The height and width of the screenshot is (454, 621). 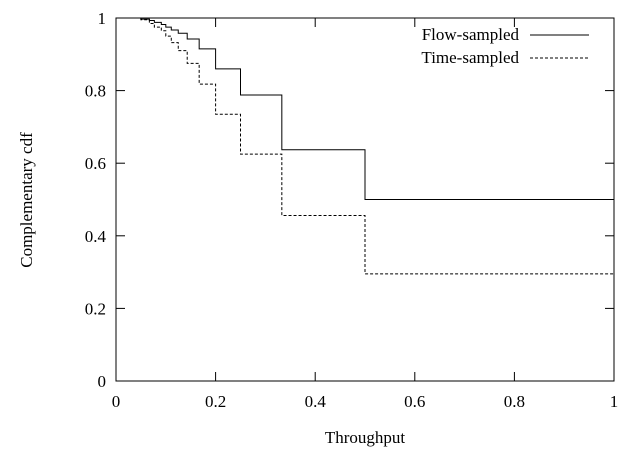 What do you see at coordinates (316, 401) in the screenshot?
I see `x-tick-label: 0.4` at bounding box center [316, 401].